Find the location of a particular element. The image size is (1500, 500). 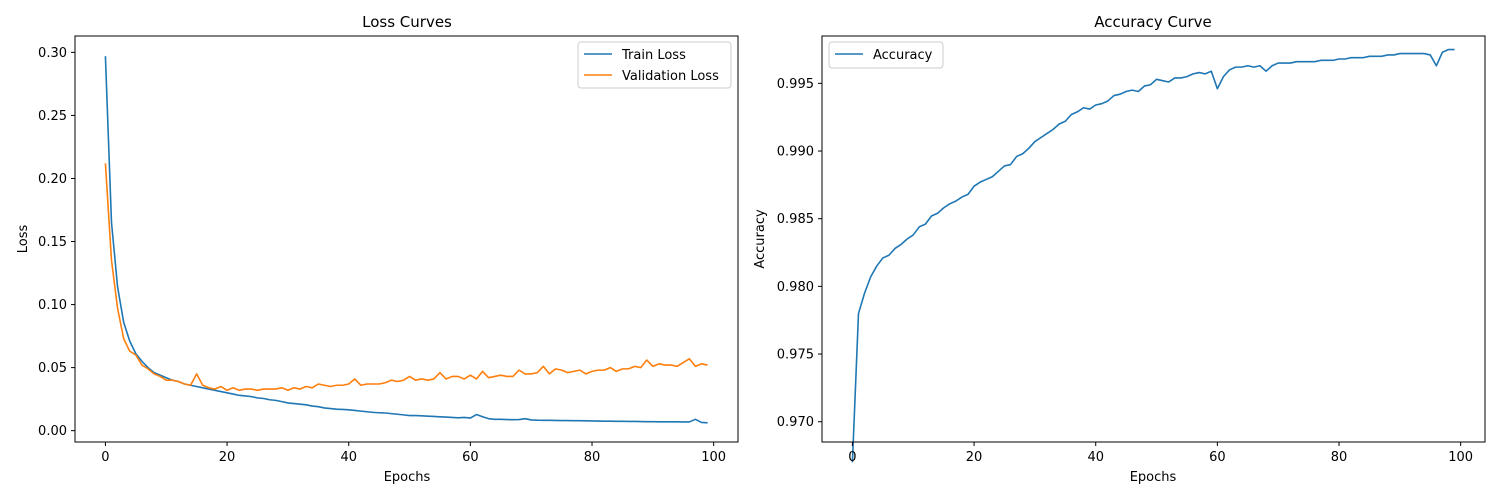

loss-chart-y-axis-label: Loss is located at coordinates (23, 239).